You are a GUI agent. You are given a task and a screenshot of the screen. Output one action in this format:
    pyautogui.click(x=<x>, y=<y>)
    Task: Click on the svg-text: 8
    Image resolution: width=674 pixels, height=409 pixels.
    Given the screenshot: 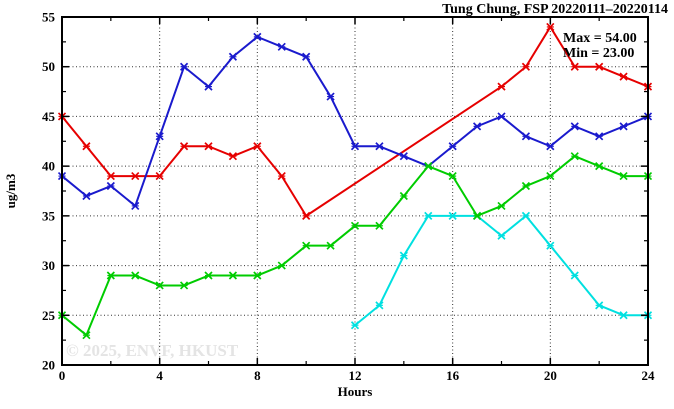 What is the action you would take?
    pyautogui.click(x=257, y=375)
    